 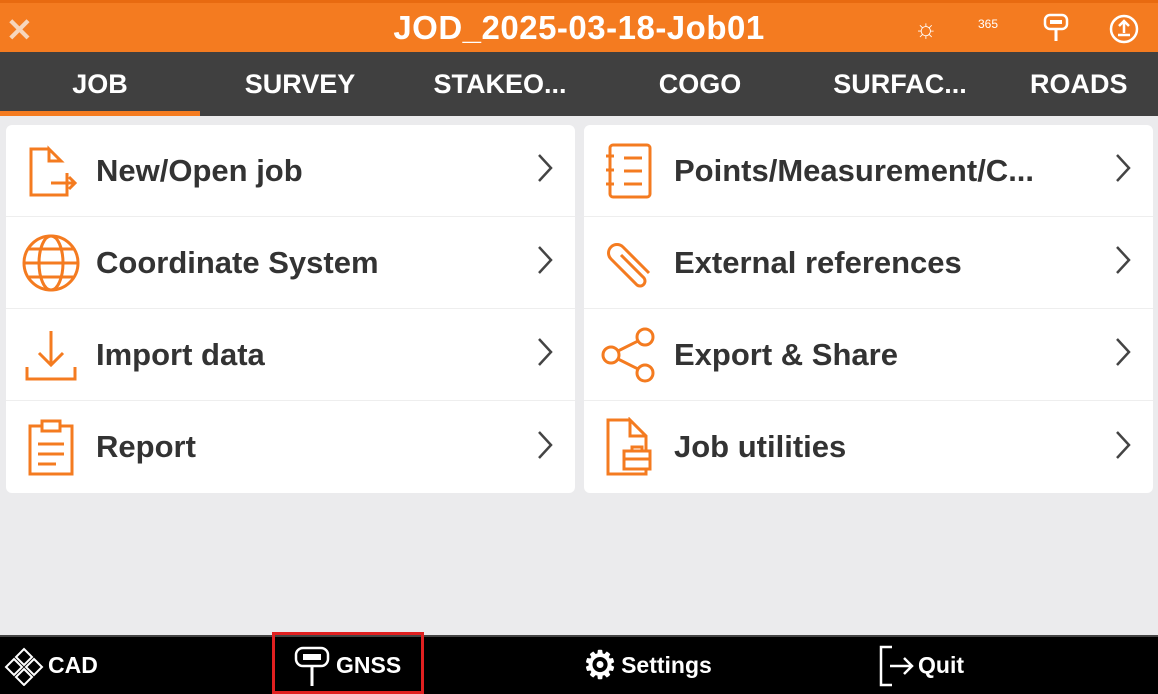 What do you see at coordinates (868, 447) in the screenshot?
I see `menu-job-utilities: Job utilities` at bounding box center [868, 447].